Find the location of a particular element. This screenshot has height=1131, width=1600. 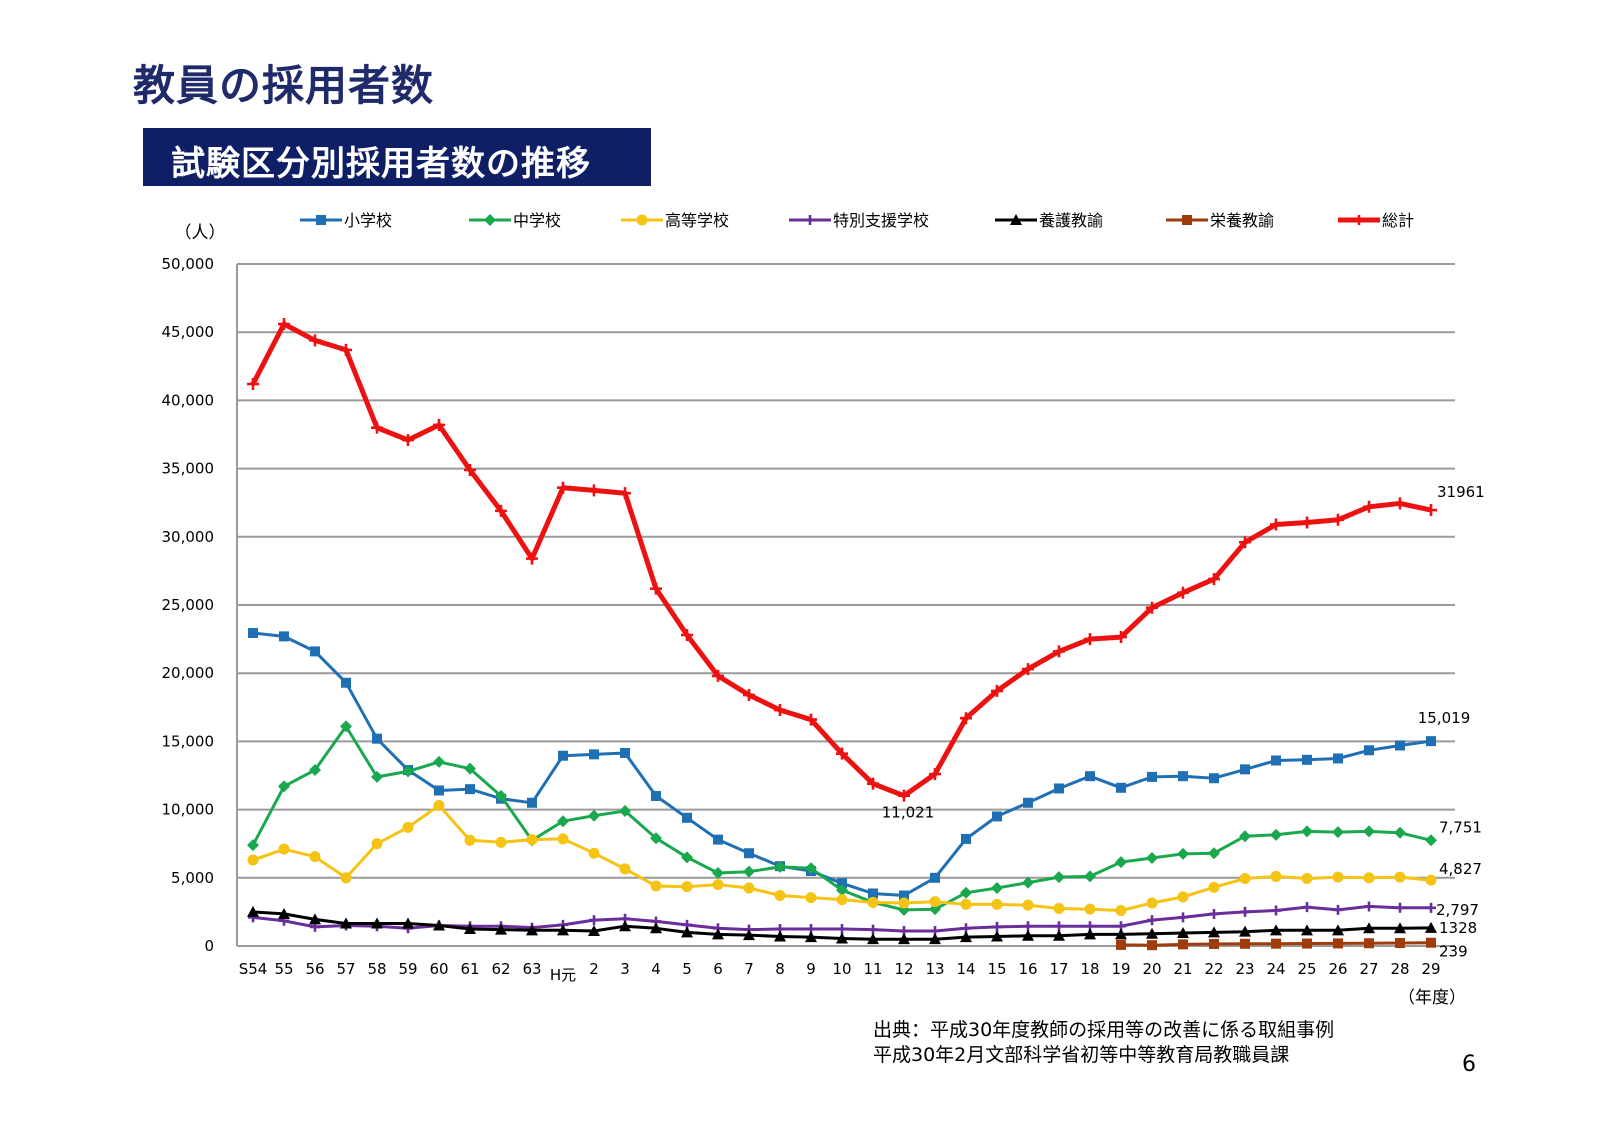

x-tick-label: 7 is located at coordinates (749, 969).